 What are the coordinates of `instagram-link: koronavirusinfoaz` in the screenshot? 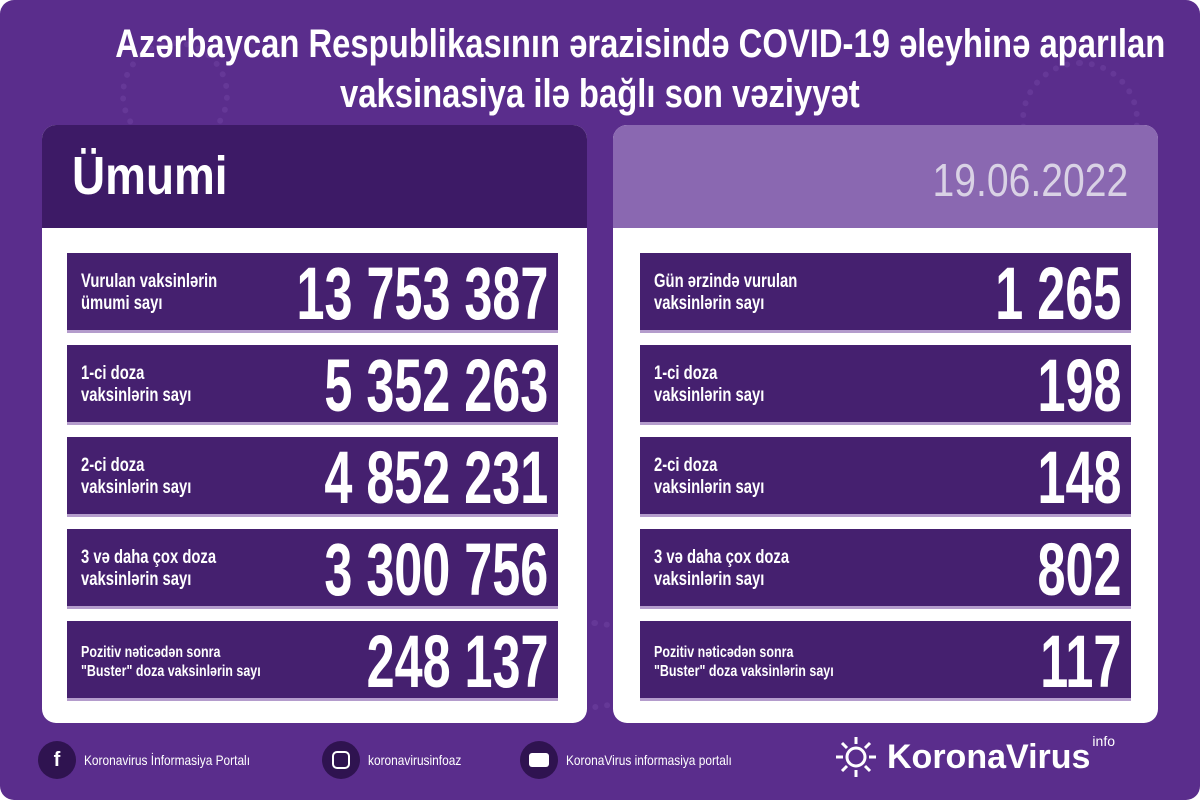 It's located at (400, 760).